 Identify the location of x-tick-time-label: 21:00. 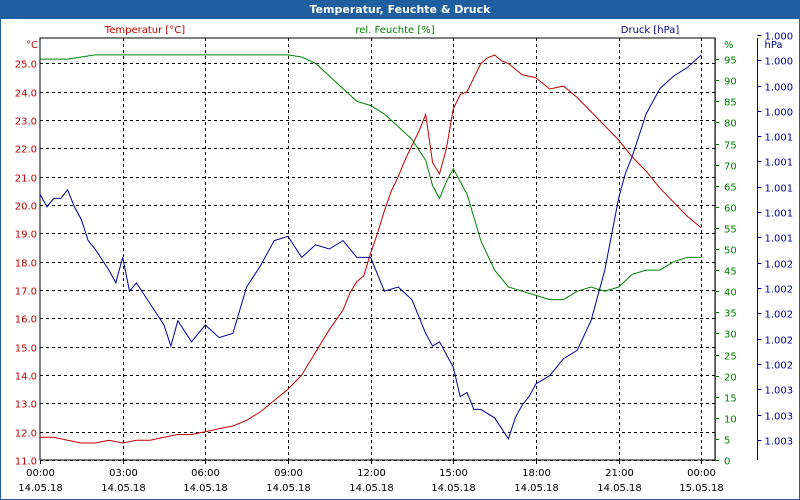
(619, 473).